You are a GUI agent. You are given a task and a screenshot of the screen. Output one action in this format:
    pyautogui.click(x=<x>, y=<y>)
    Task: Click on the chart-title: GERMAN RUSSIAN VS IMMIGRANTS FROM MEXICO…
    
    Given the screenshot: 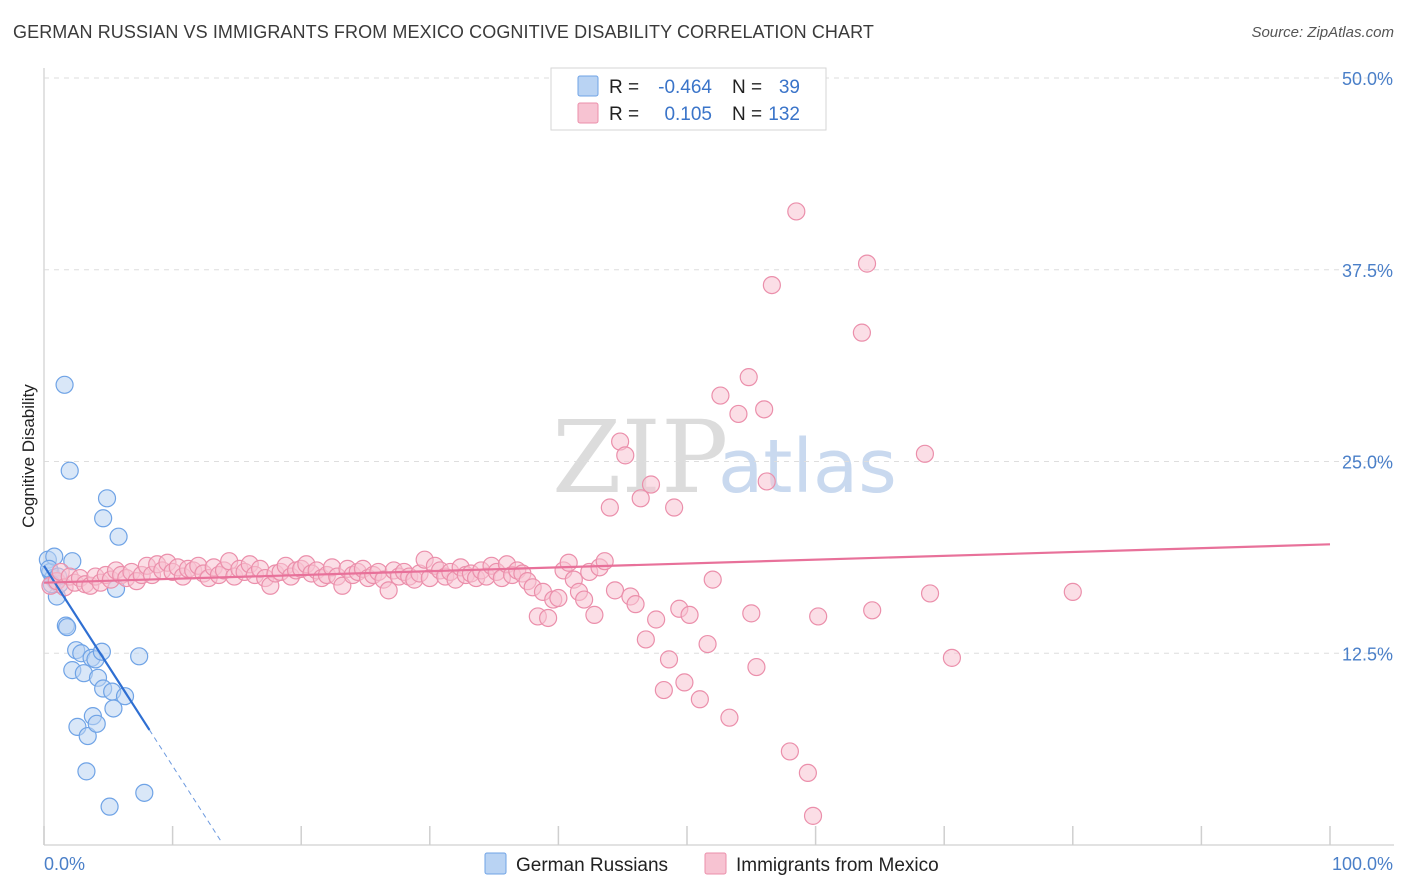 What is the action you would take?
    pyautogui.click(x=444, y=32)
    